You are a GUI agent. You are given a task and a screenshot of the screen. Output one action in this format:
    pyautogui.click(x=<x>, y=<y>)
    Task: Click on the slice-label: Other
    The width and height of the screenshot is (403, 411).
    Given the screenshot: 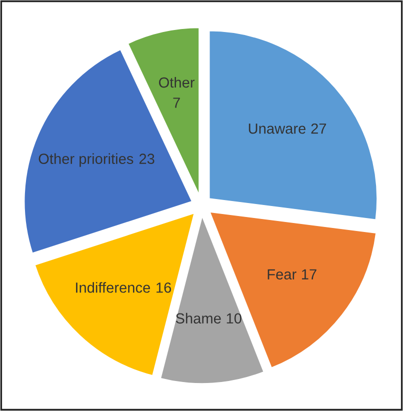 What is the action you would take?
    pyautogui.click(x=177, y=82)
    